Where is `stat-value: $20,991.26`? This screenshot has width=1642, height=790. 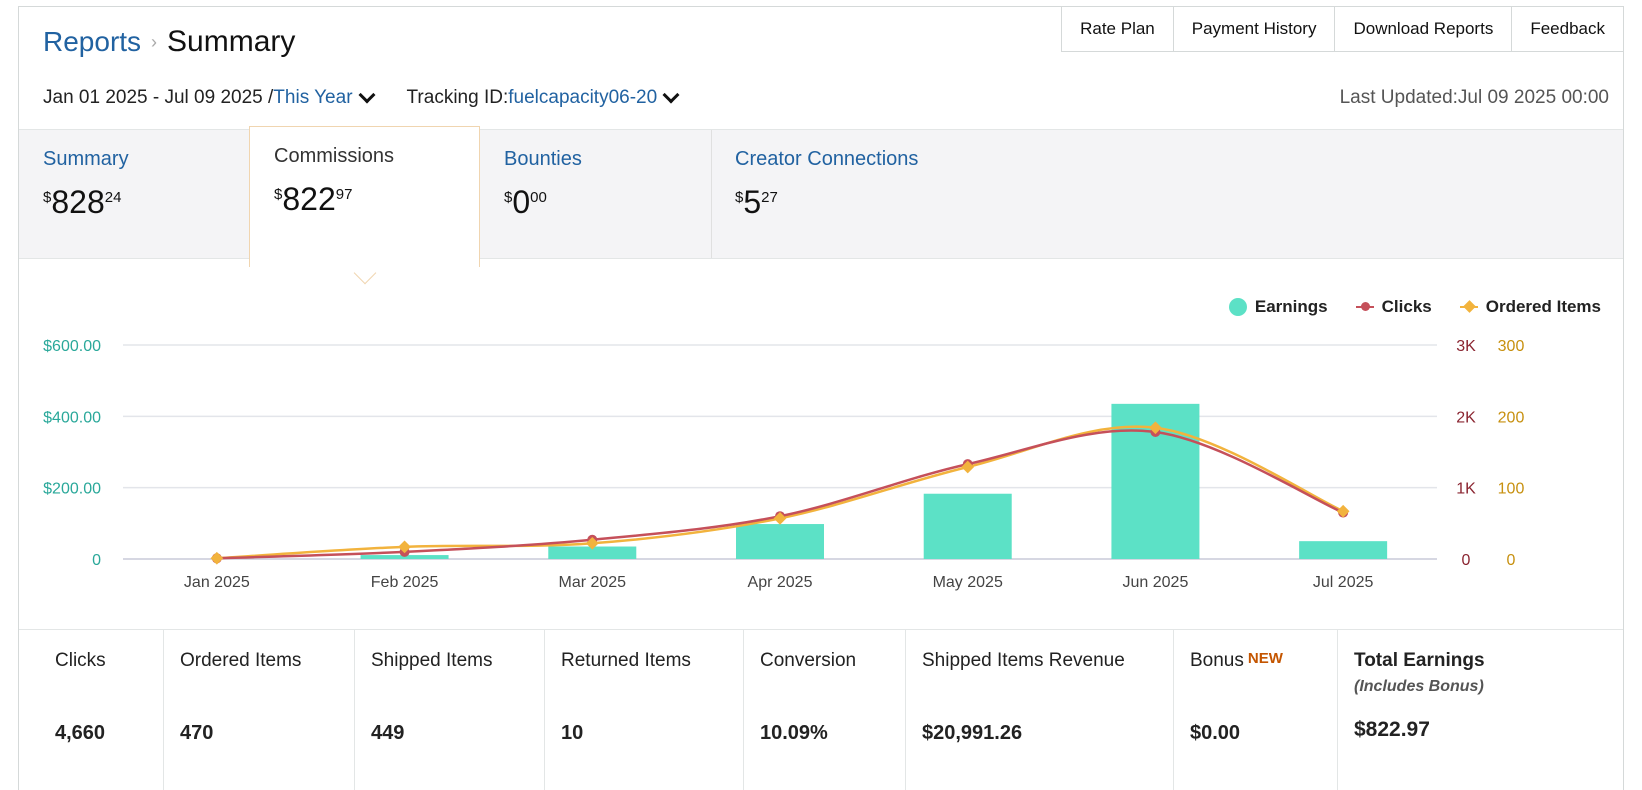
stat-value: $20,991.26 is located at coordinates (972, 733).